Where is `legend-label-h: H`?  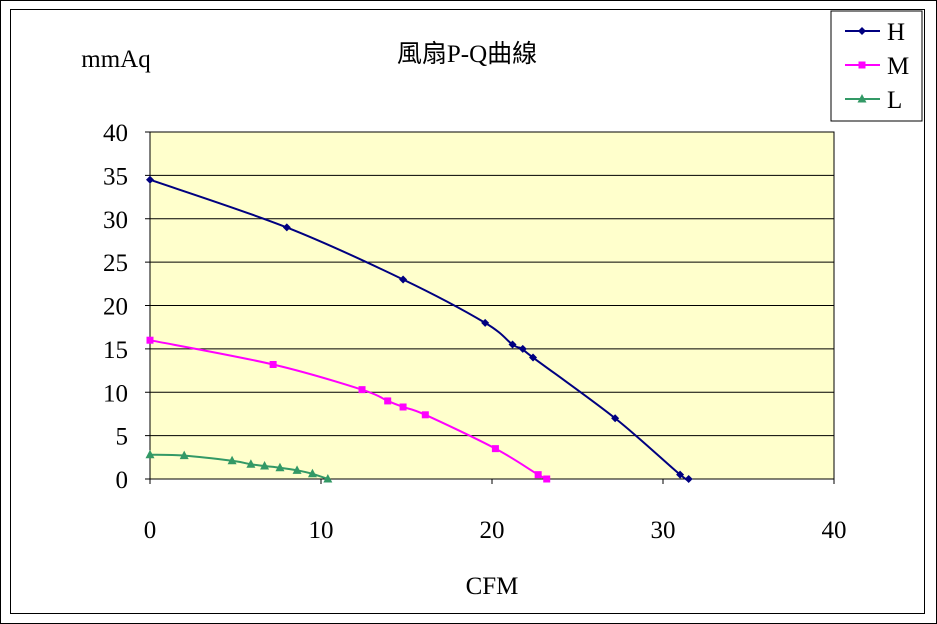
legend-label-h: H is located at coordinates (896, 32).